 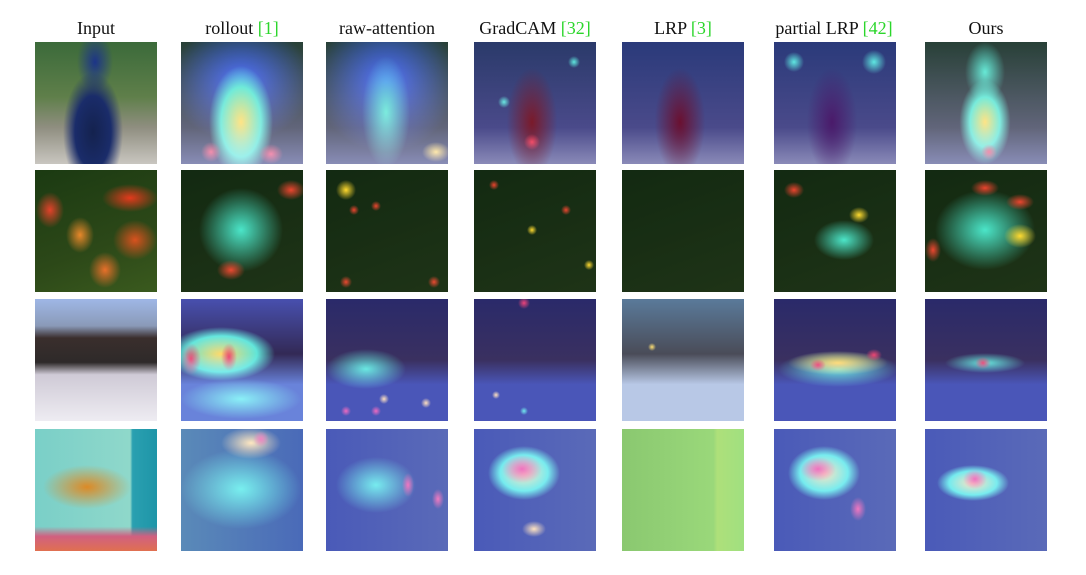 I want to click on heatmap-lrp-sled-dogs-snow, so click(x=683, y=360).